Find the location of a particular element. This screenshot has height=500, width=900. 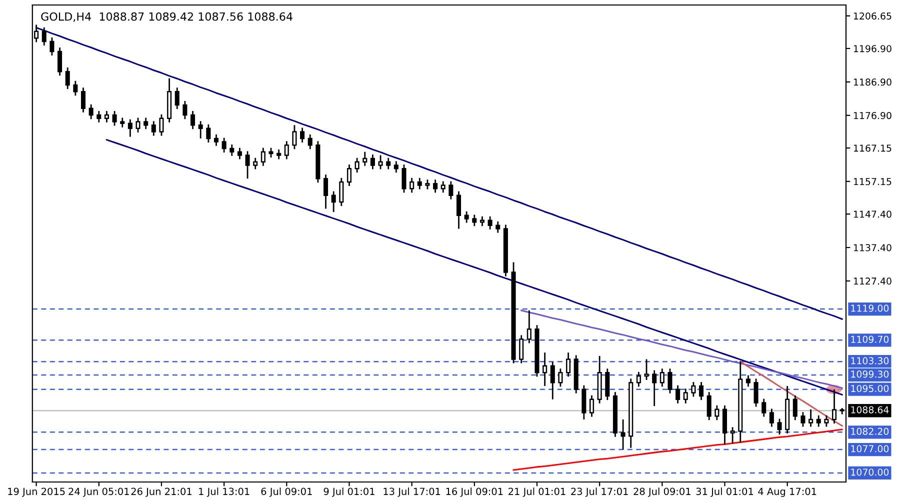

x-tick-label: 24 Jun 05:01 is located at coordinates (98, 492).